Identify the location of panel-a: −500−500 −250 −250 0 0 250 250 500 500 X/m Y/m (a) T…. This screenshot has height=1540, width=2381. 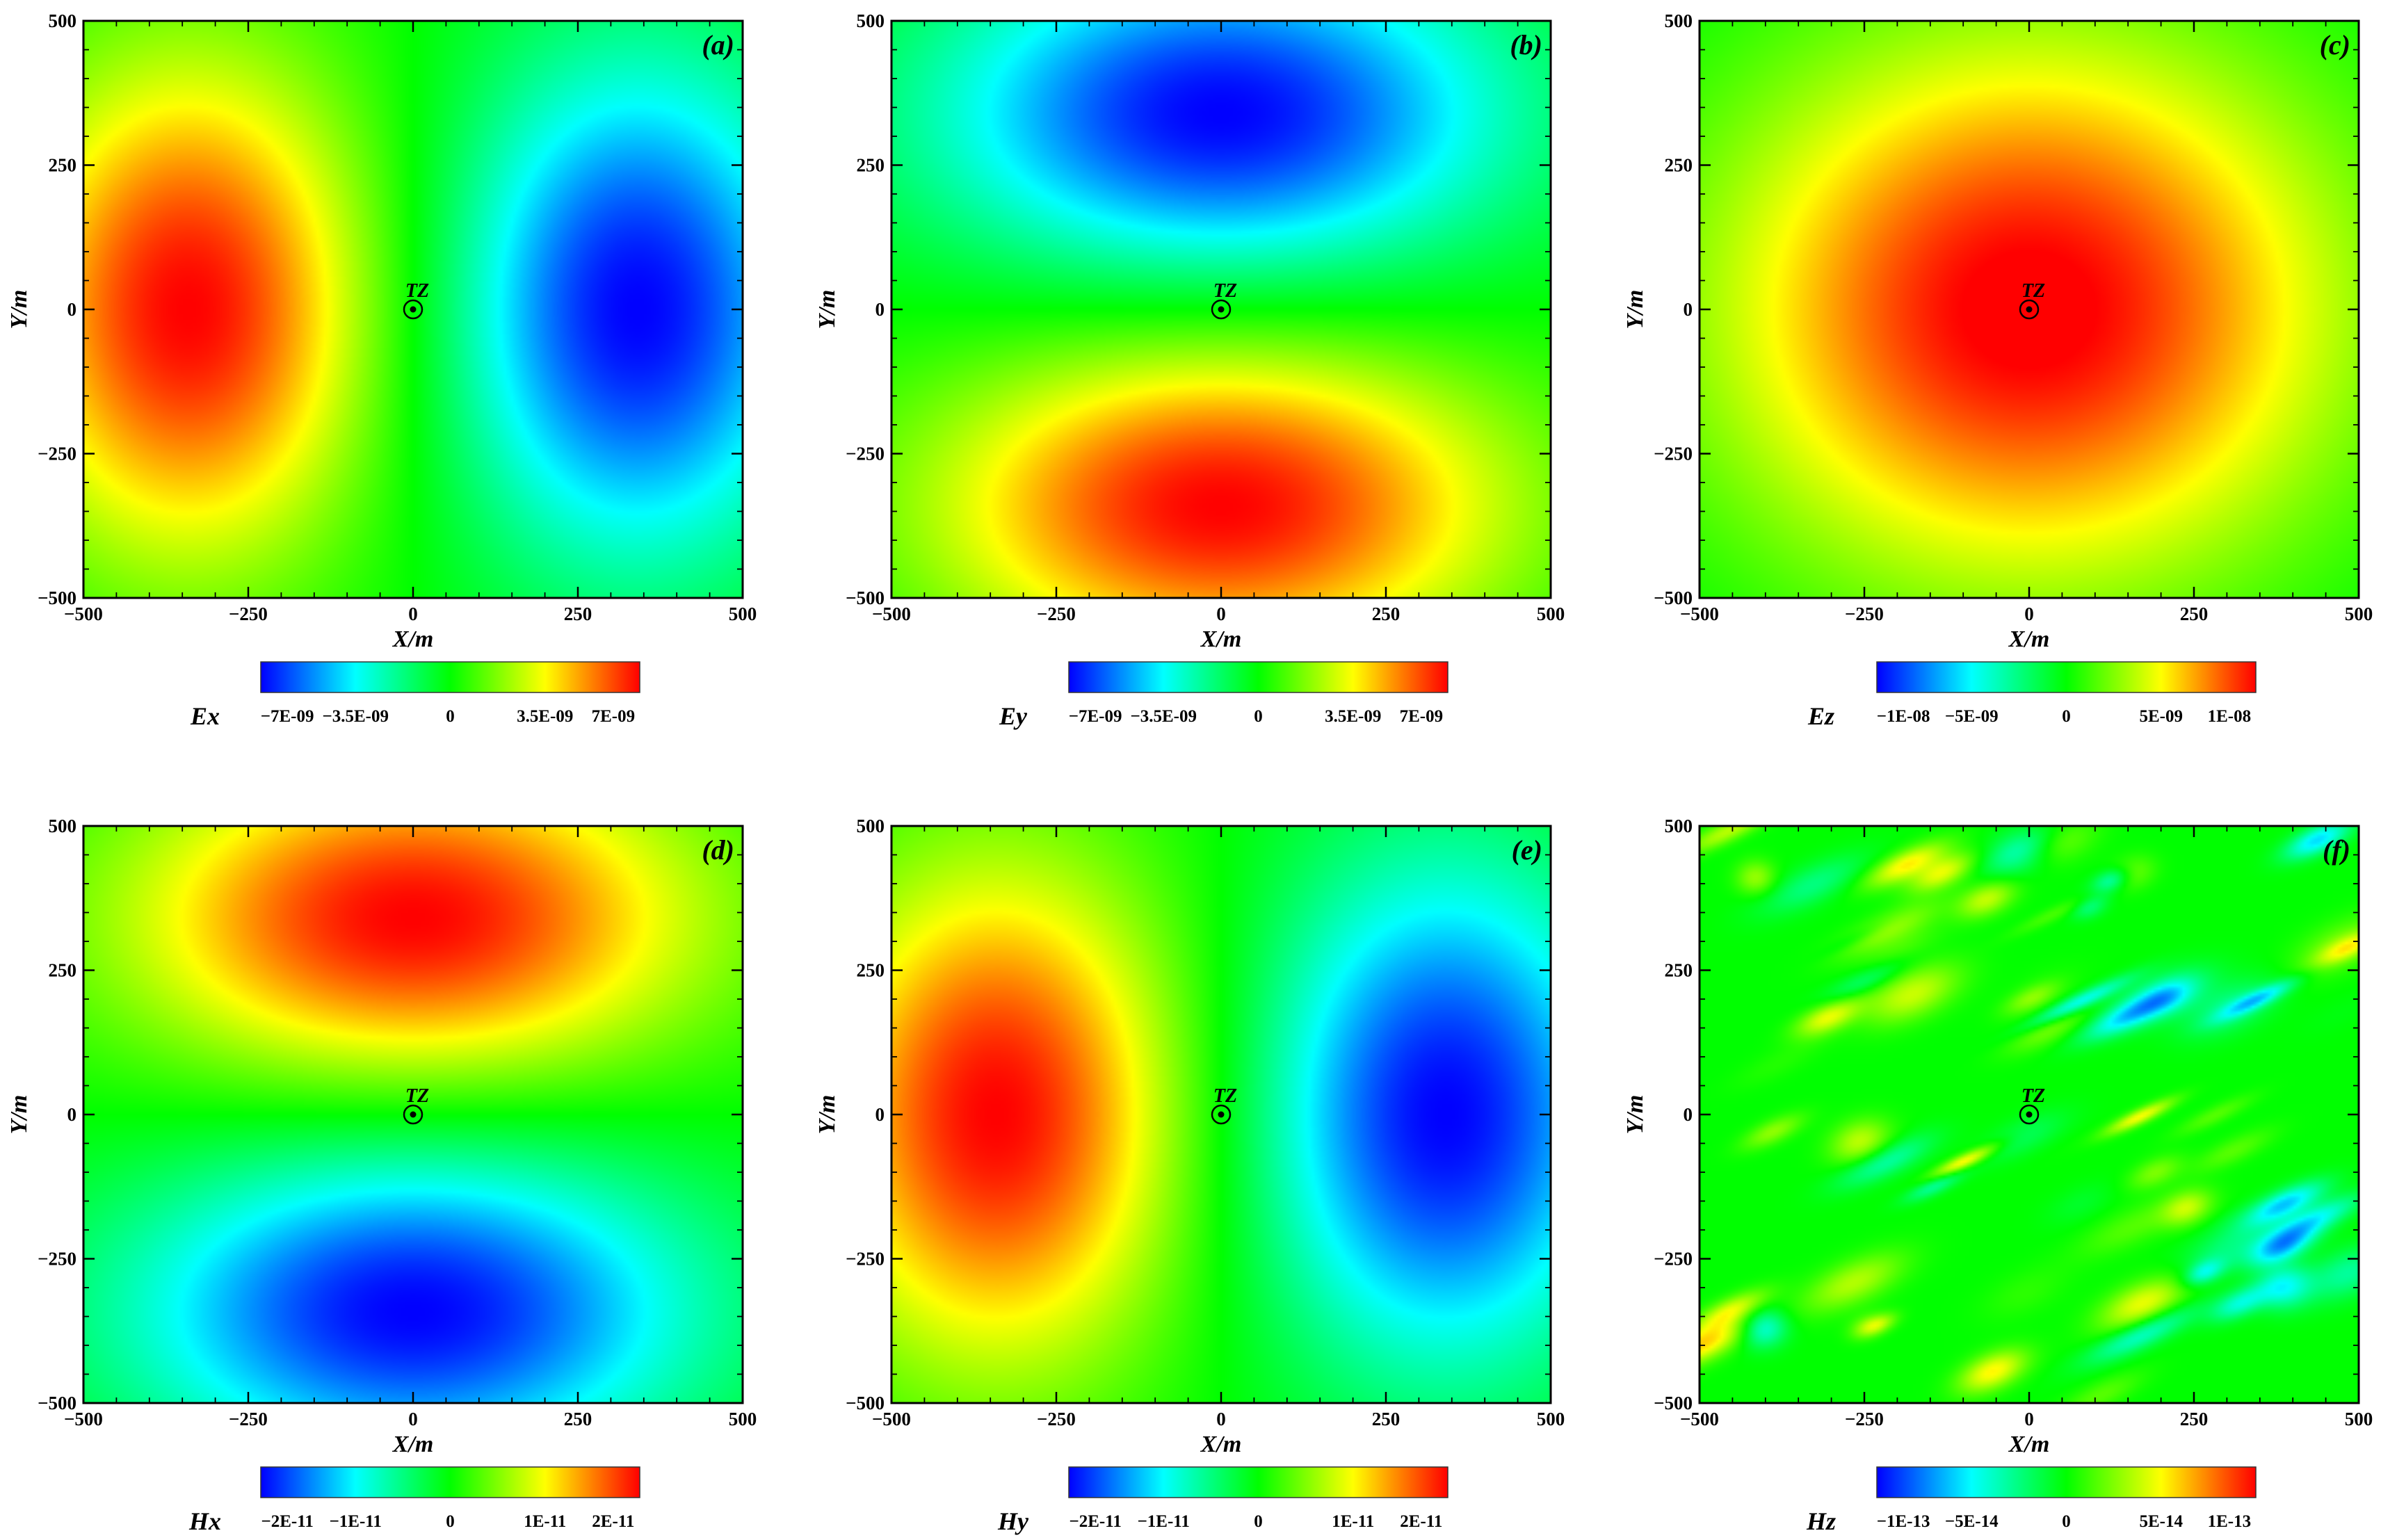
(381, 370).